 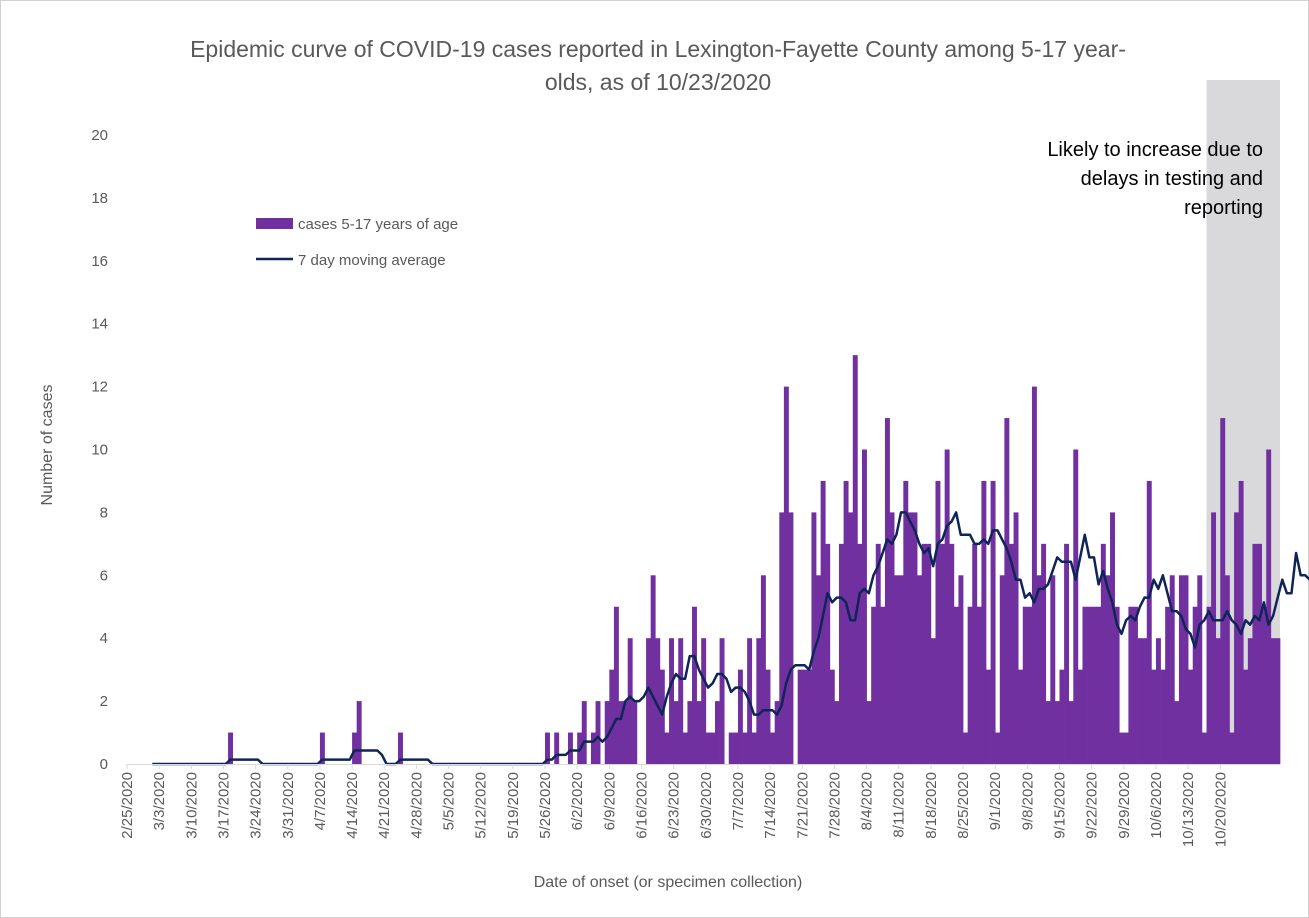 What do you see at coordinates (378, 224) in the screenshot?
I see `legend-bar-label: cases 5-17 years of age` at bounding box center [378, 224].